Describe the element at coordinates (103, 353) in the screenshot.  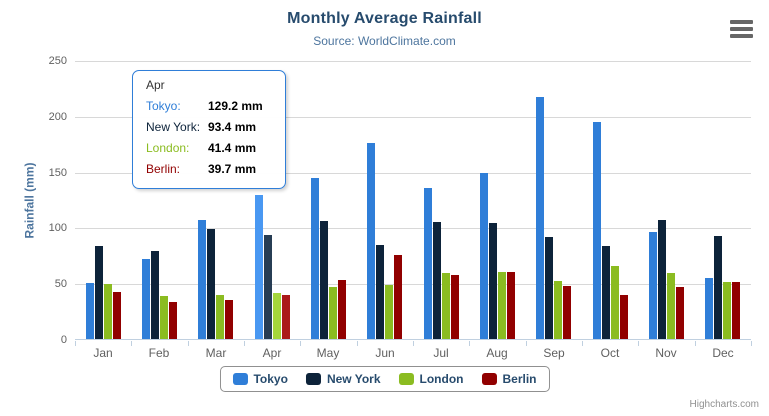
I see `x-axis-label-jan: Jan` at that location.